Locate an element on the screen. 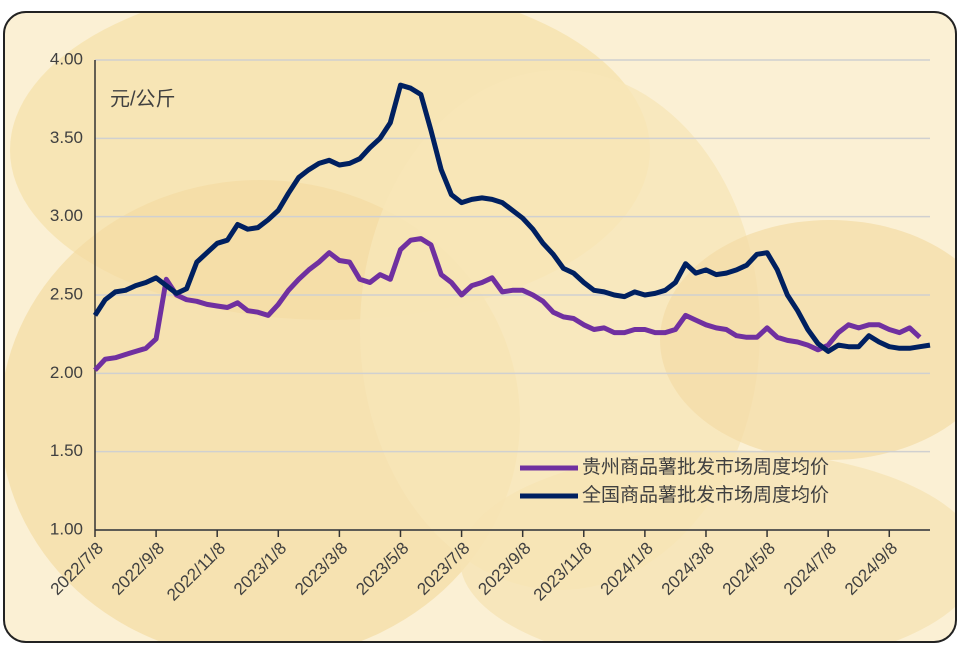 This screenshot has width=961, height=651. y-tick-label: 2.00 is located at coordinates (66, 372).